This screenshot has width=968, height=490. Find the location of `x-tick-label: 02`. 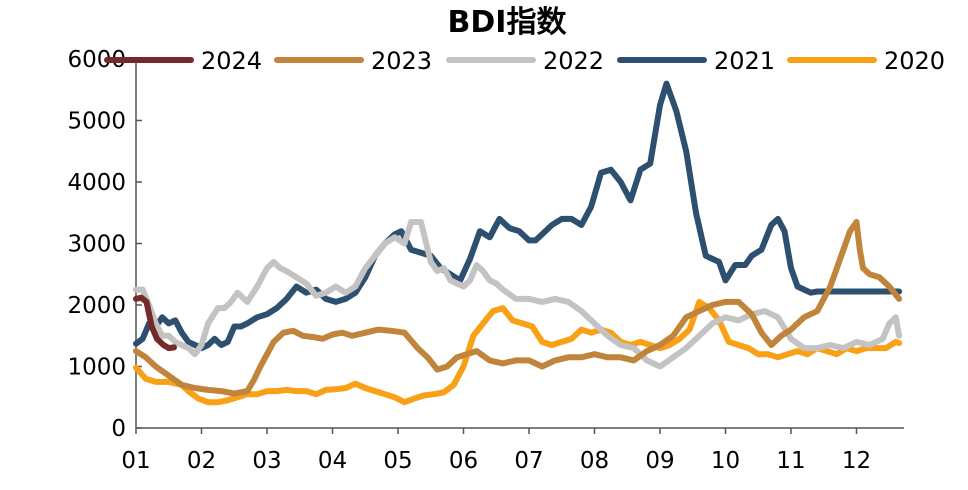

x-tick-label: 02 is located at coordinates (201, 461).